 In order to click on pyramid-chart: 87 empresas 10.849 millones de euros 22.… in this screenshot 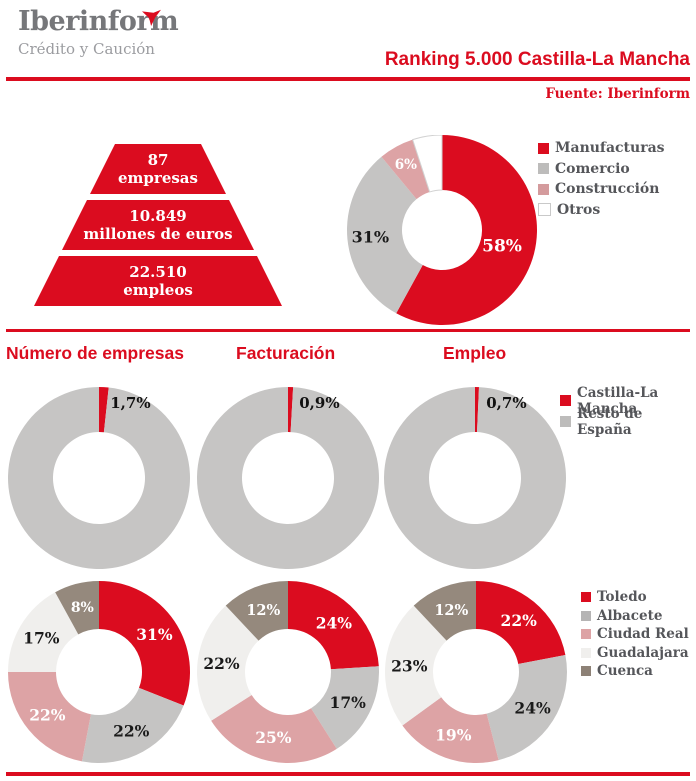, I will do `click(158, 225)`.